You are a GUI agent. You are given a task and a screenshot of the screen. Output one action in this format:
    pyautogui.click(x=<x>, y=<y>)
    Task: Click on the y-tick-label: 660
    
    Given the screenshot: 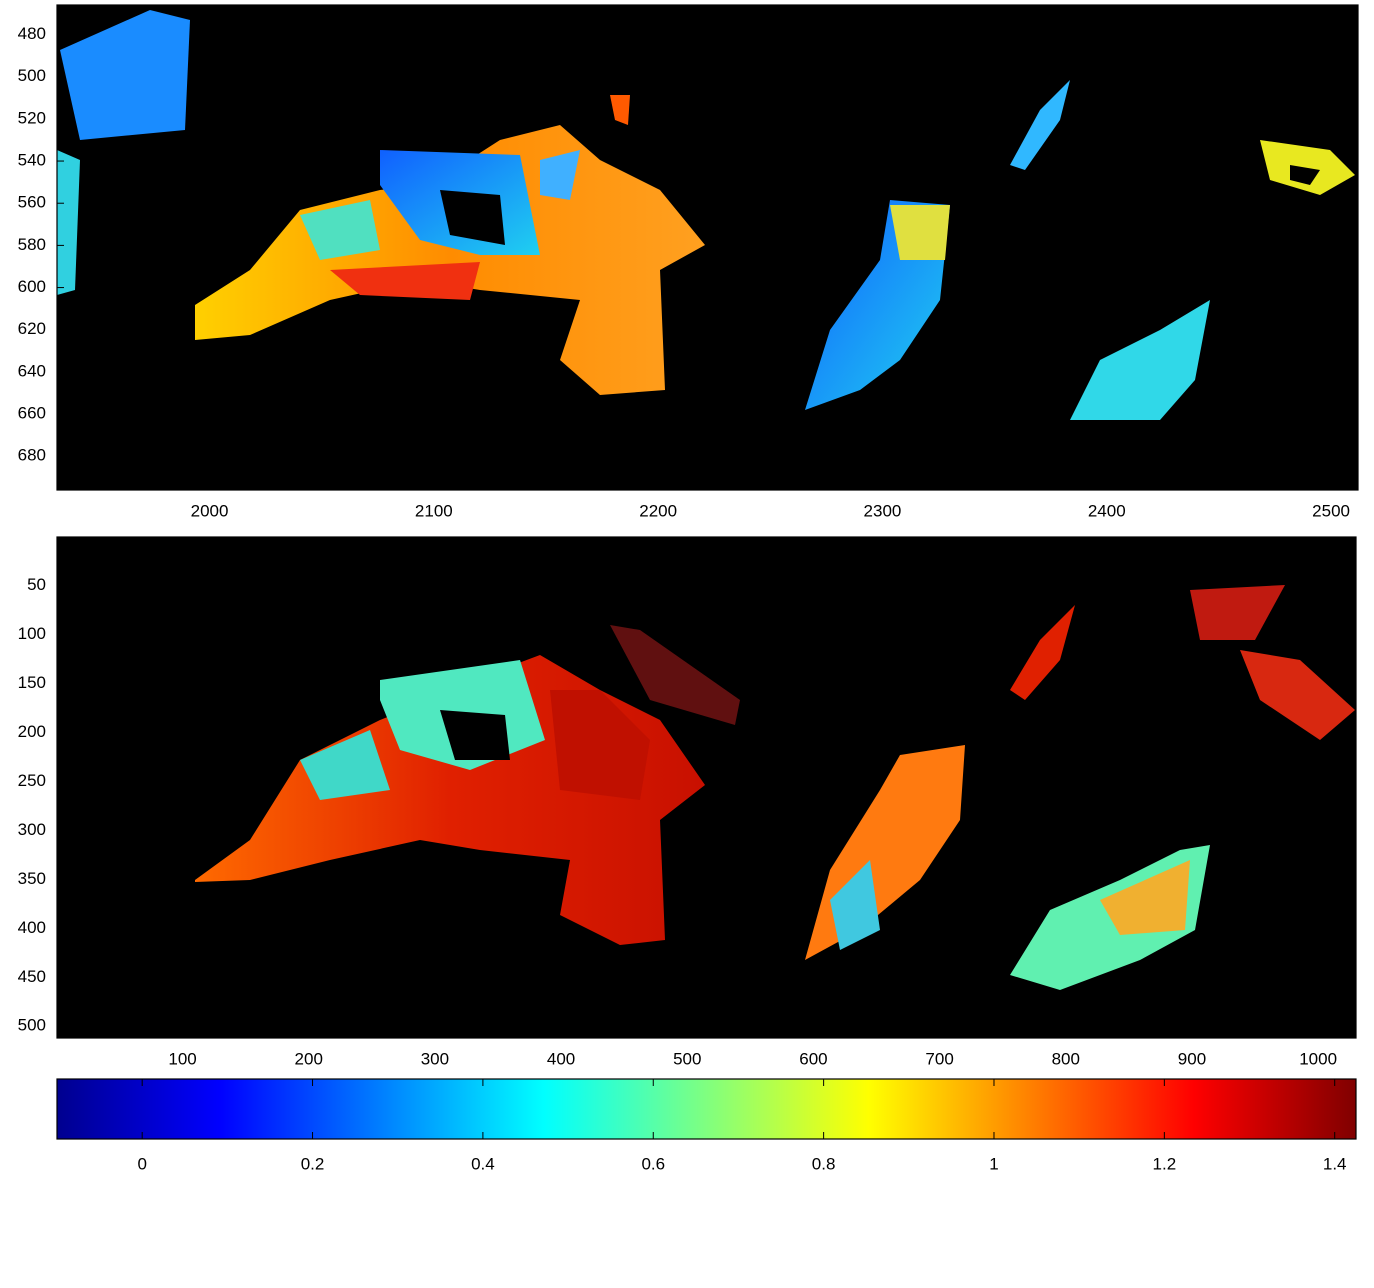 What is the action you would take?
    pyautogui.click(x=32, y=413)
    